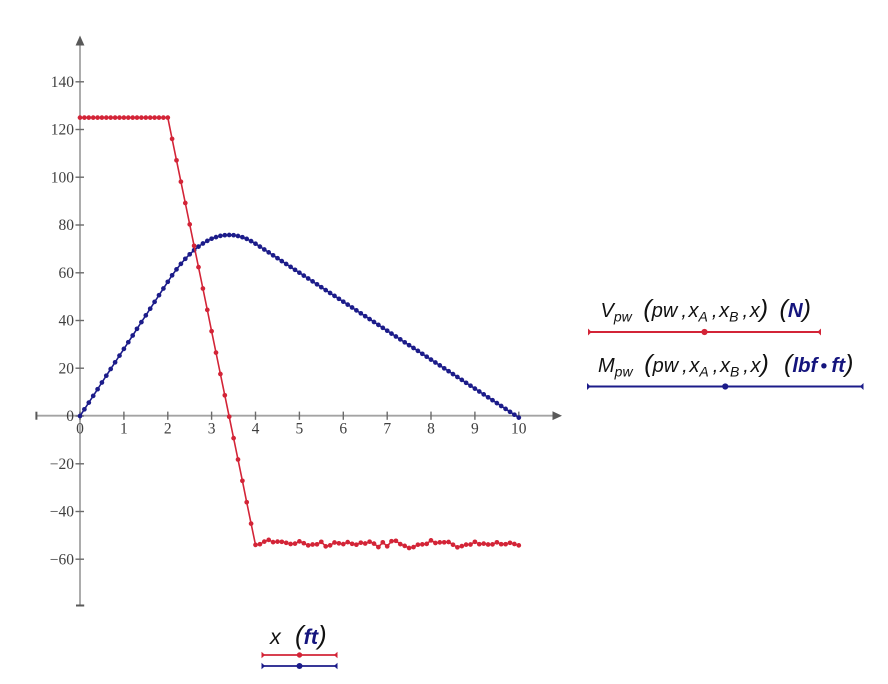  What do you see at coordinates (387, 429) in the screenshot?
I see `svg-text: 7` at bounding box center [387, 429].